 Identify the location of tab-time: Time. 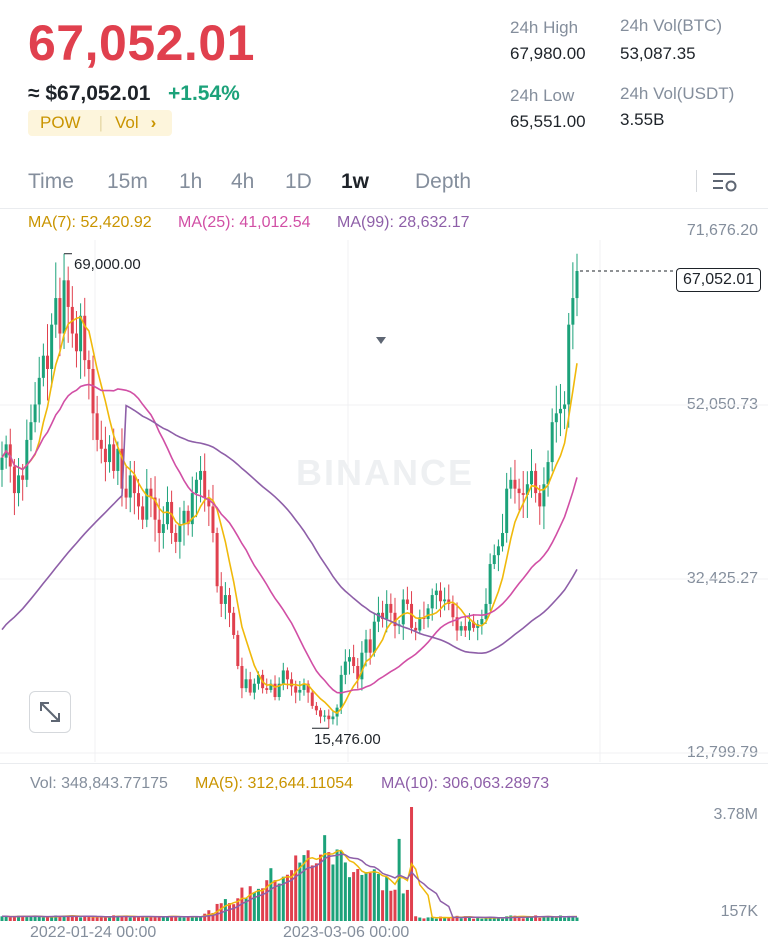
(51, 181).